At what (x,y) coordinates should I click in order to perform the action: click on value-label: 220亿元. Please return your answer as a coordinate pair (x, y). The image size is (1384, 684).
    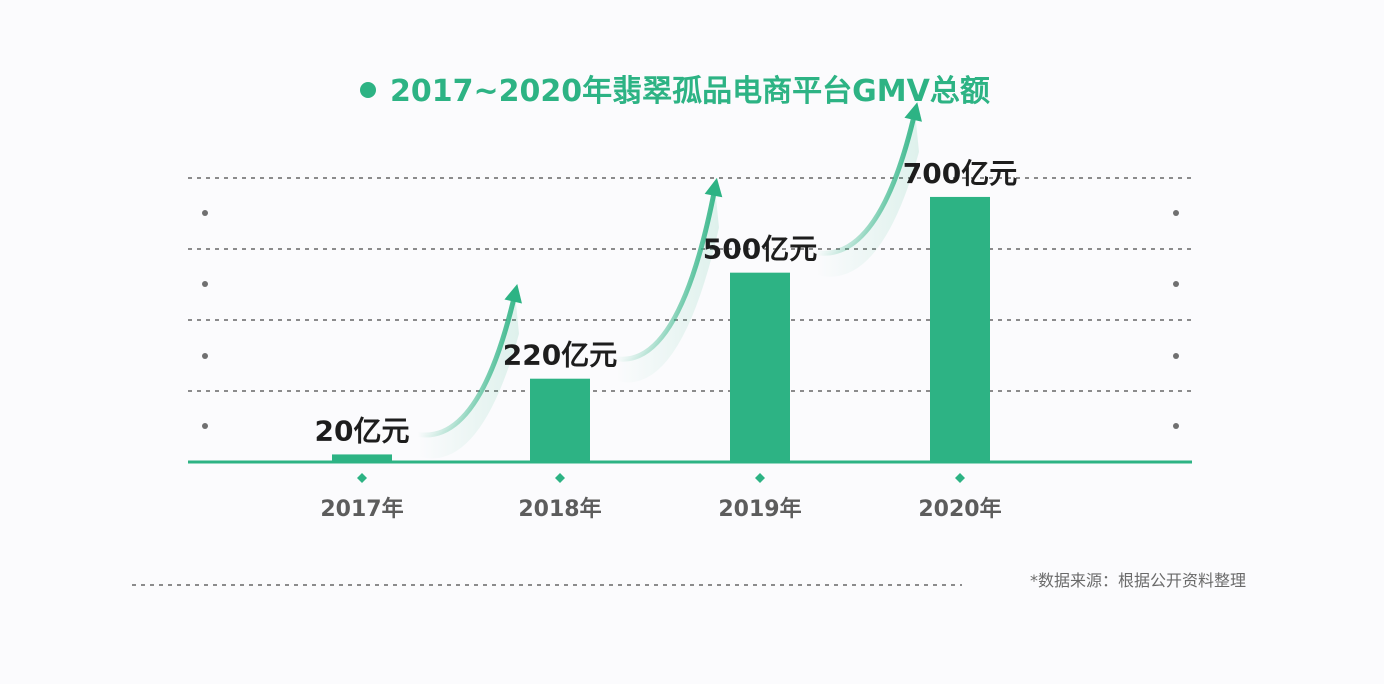
    Looking at the image, I should click on (560, 355).